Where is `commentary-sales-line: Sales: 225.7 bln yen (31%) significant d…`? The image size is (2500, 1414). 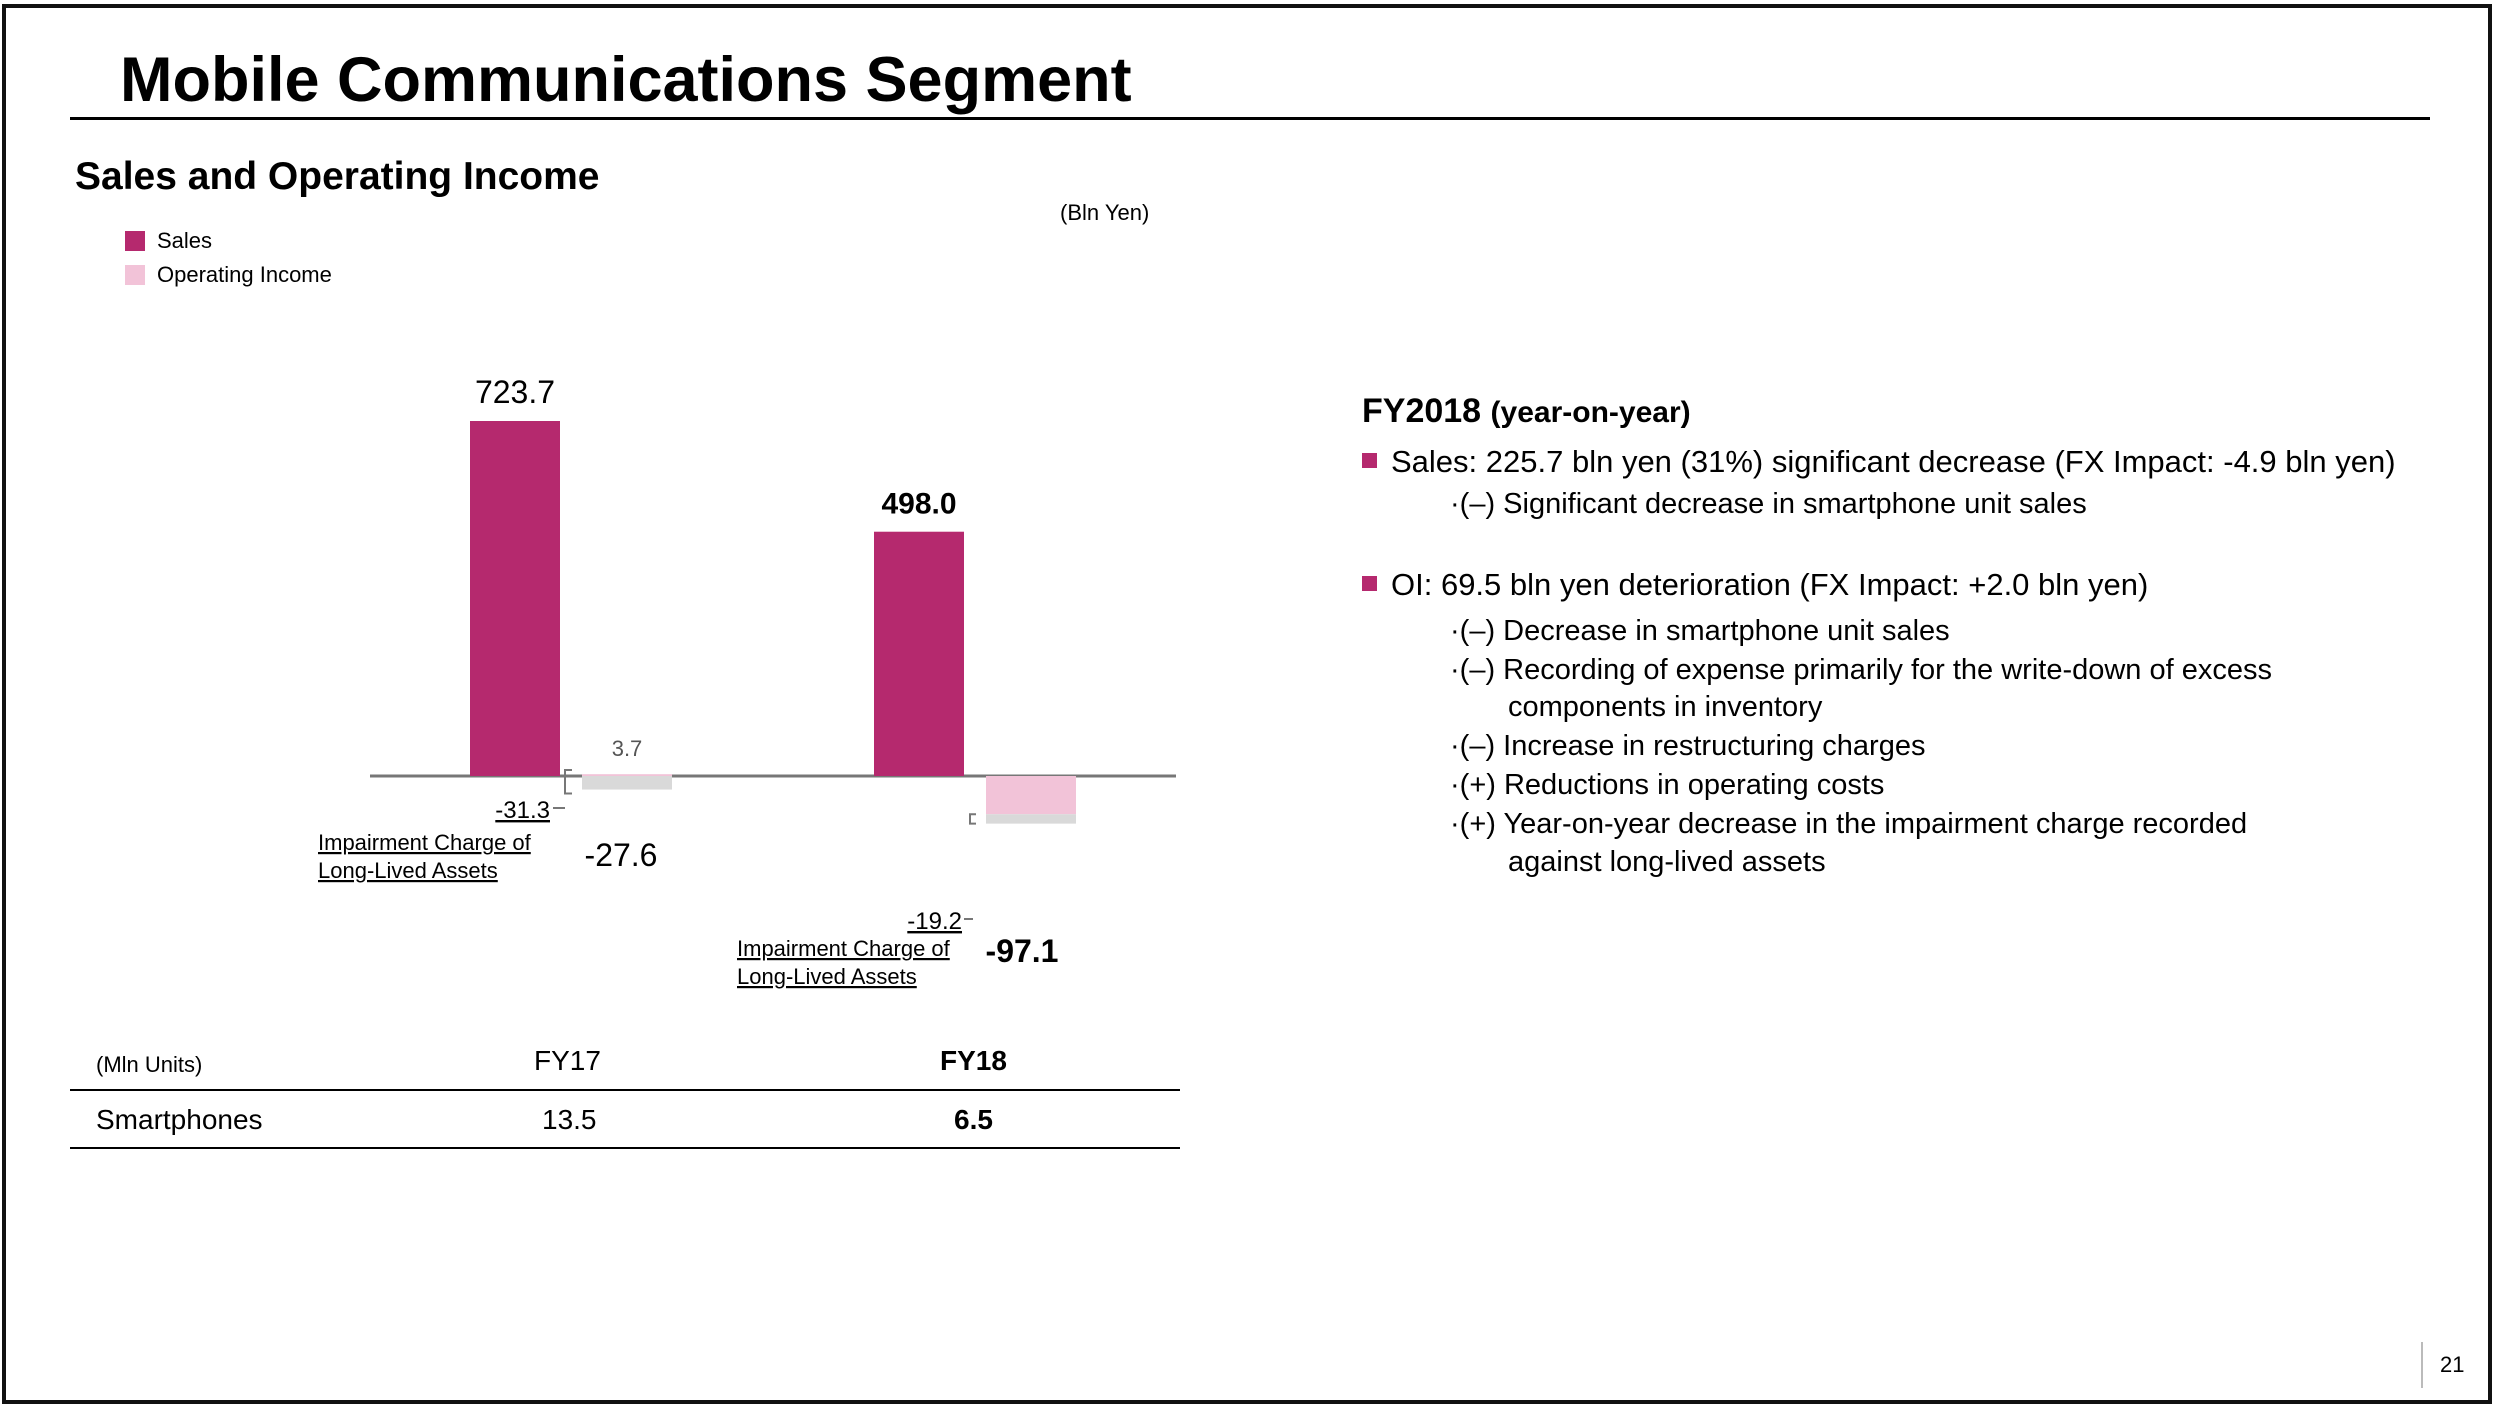
commentary-sales-line: Sales: 225.7 bln yen (31%) significant d… is located at coordinates (1893, 461).